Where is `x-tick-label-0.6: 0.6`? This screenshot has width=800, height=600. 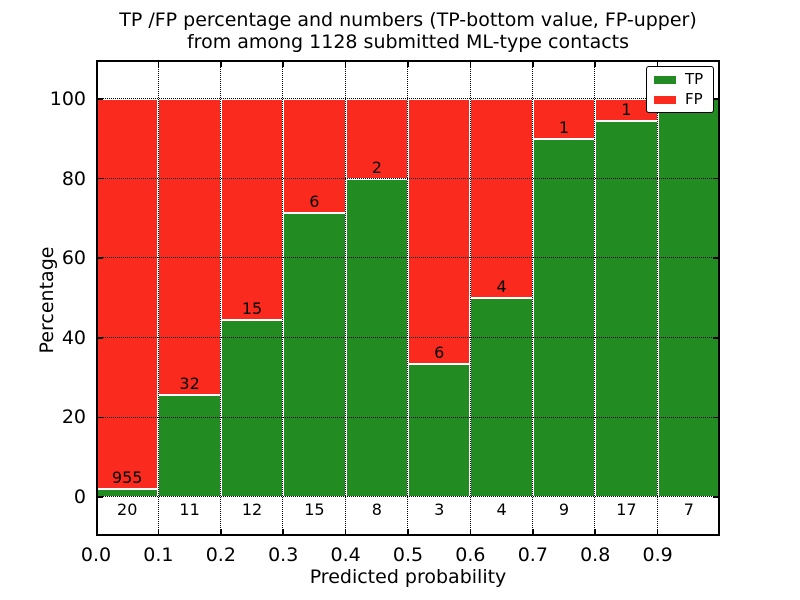
x-tick-label-0.6: 0.6 is located at coordinates (470, 555).